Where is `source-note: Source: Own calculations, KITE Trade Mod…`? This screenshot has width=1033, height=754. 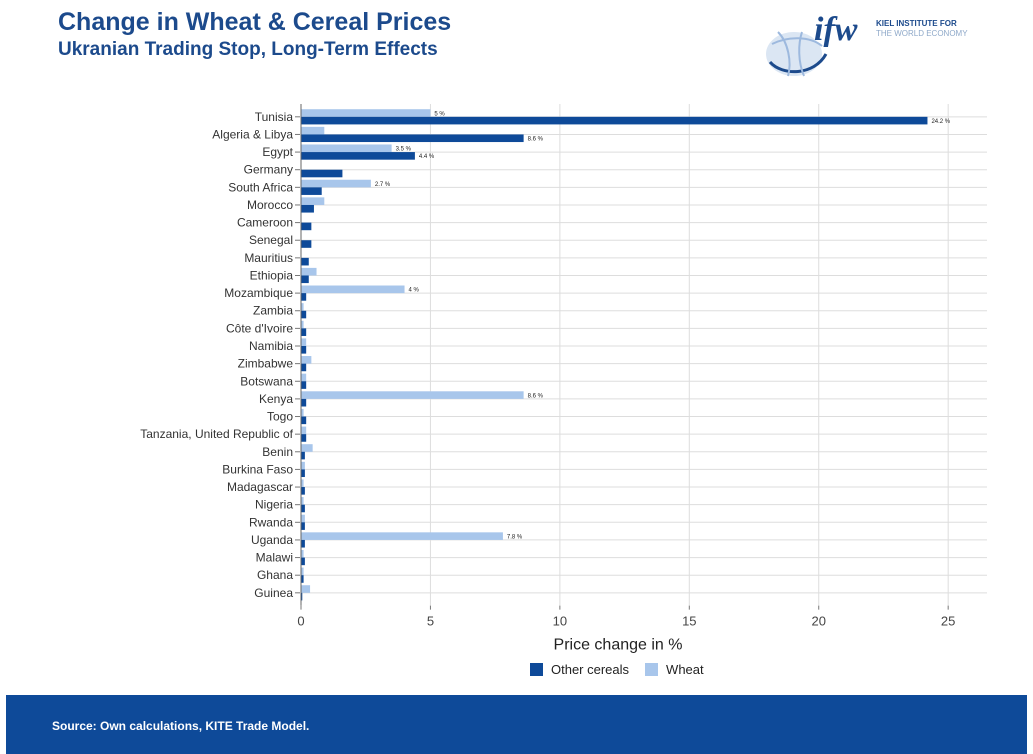
source-note: Source: Own calculations, KITE Trade Mod… is located at coordinates (181, 726).